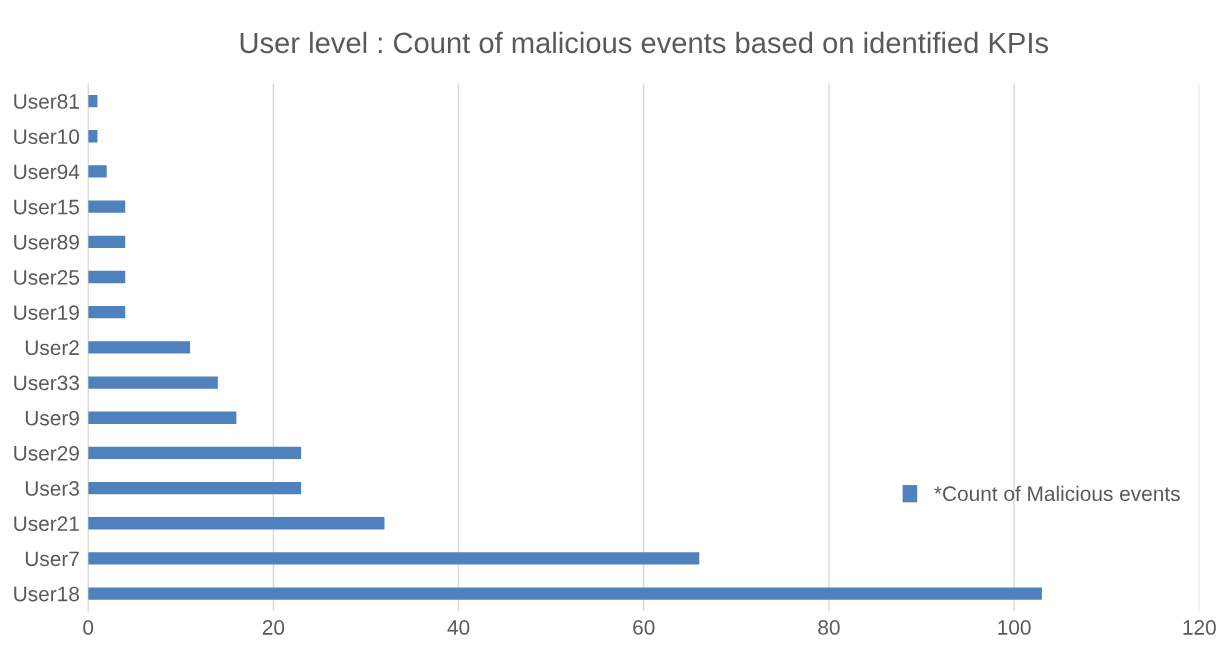  What do you see at coordinates (1014, 627) in the screenshot?
I see `x-tick-label: 100` at bounding box center [1014, 627].